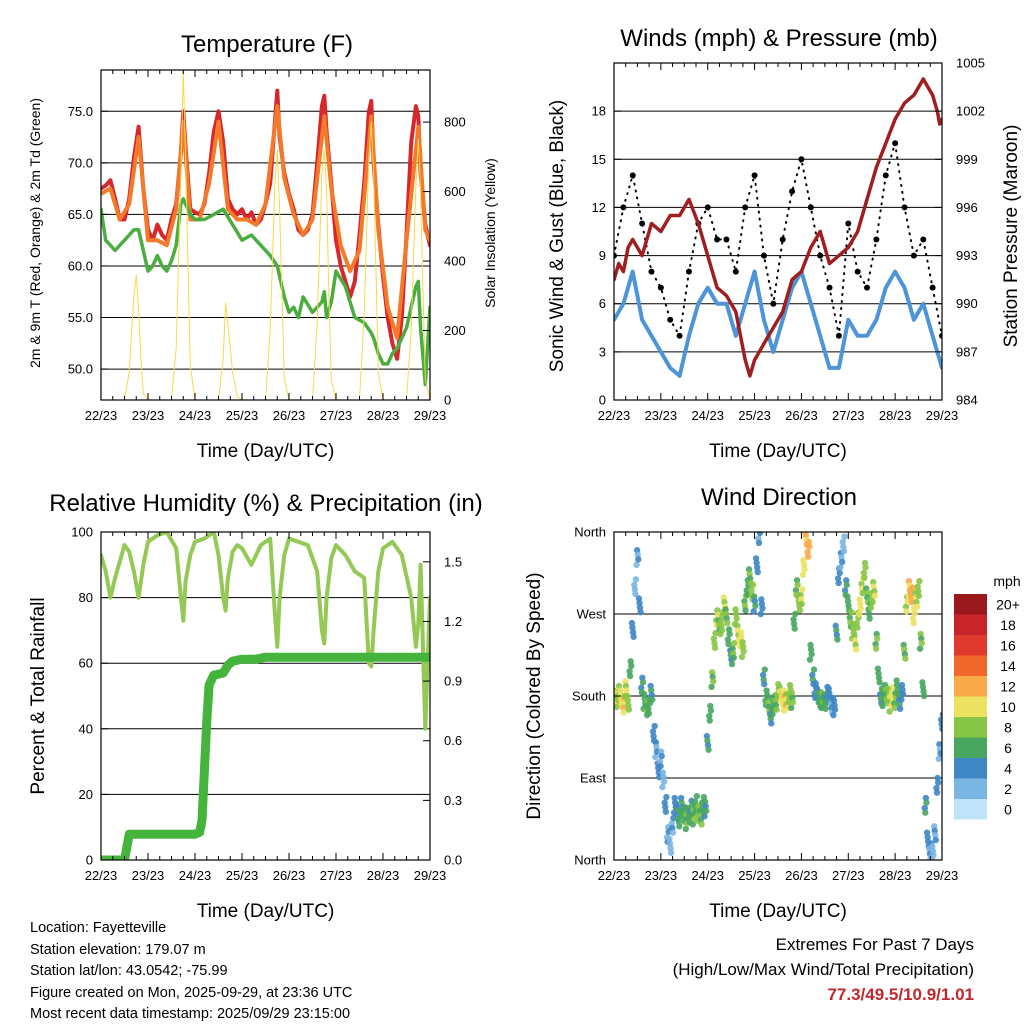 The width and height of the screenshot is (1024, 1026). Describe the element at coordinates (490, 233) in the screenshot. I see `y-right-axis-title: Solar Insolation (Yellow)` at that location.